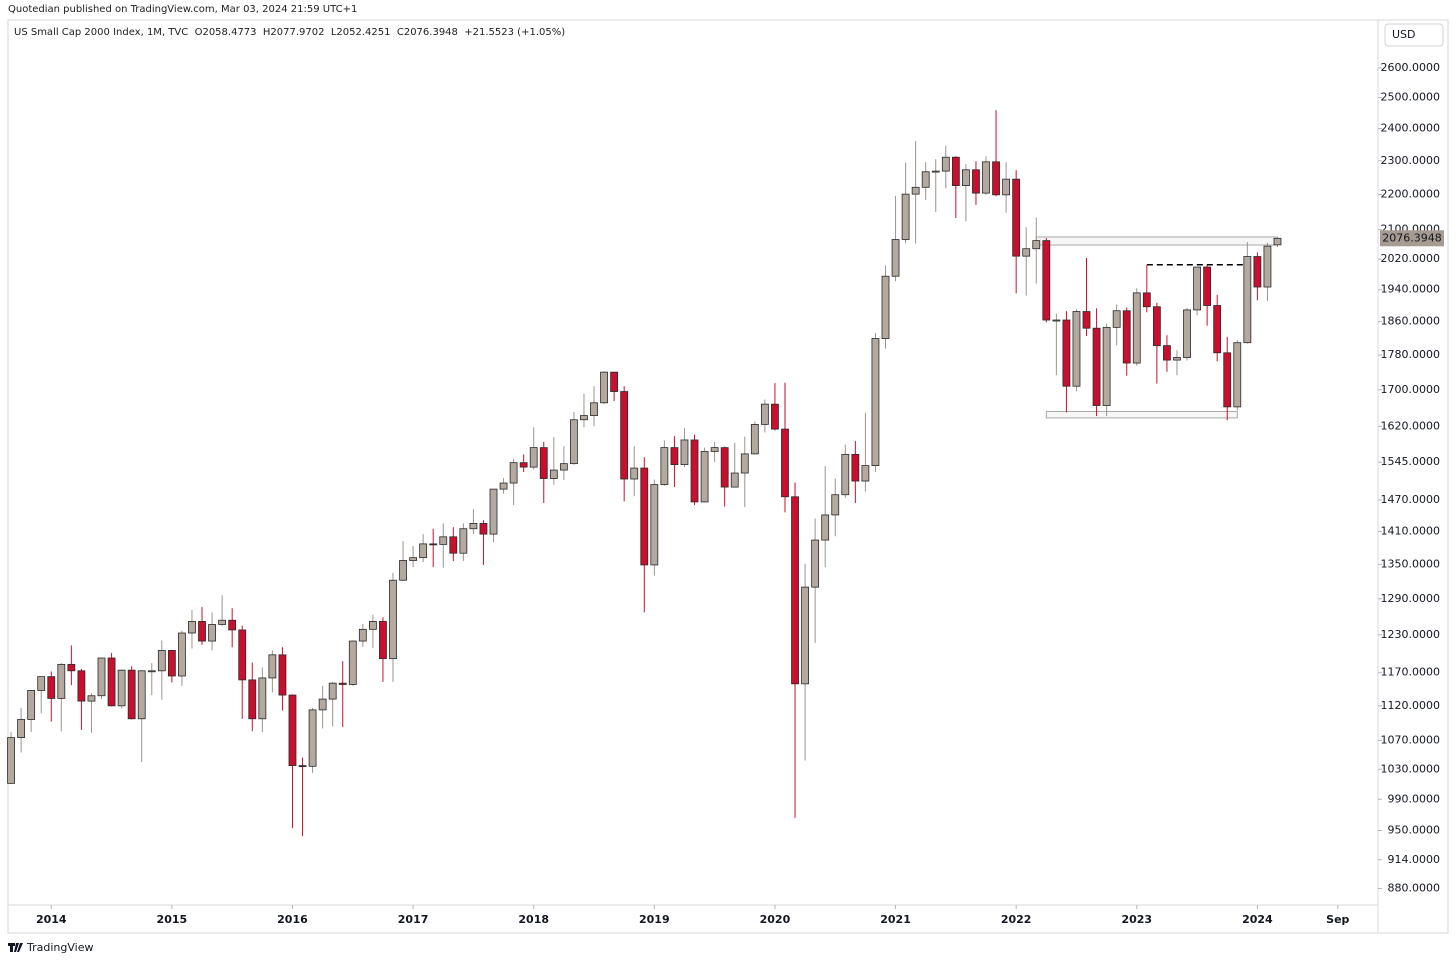  I want to click on brand-logo, so click(15, 947).